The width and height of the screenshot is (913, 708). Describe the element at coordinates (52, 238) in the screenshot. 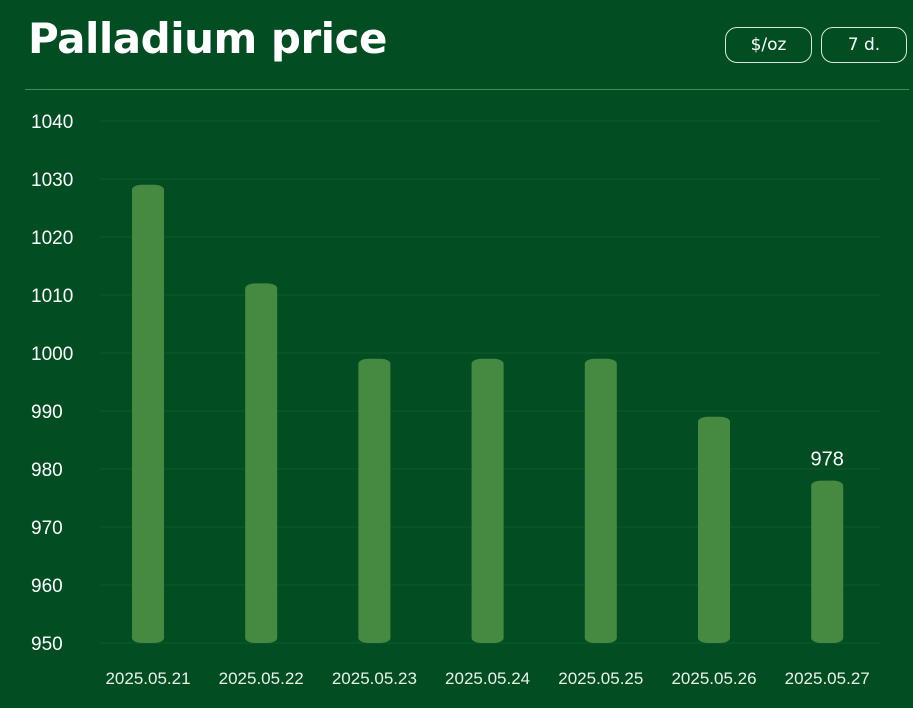

I see `y-tick-label: 1020` at that location.